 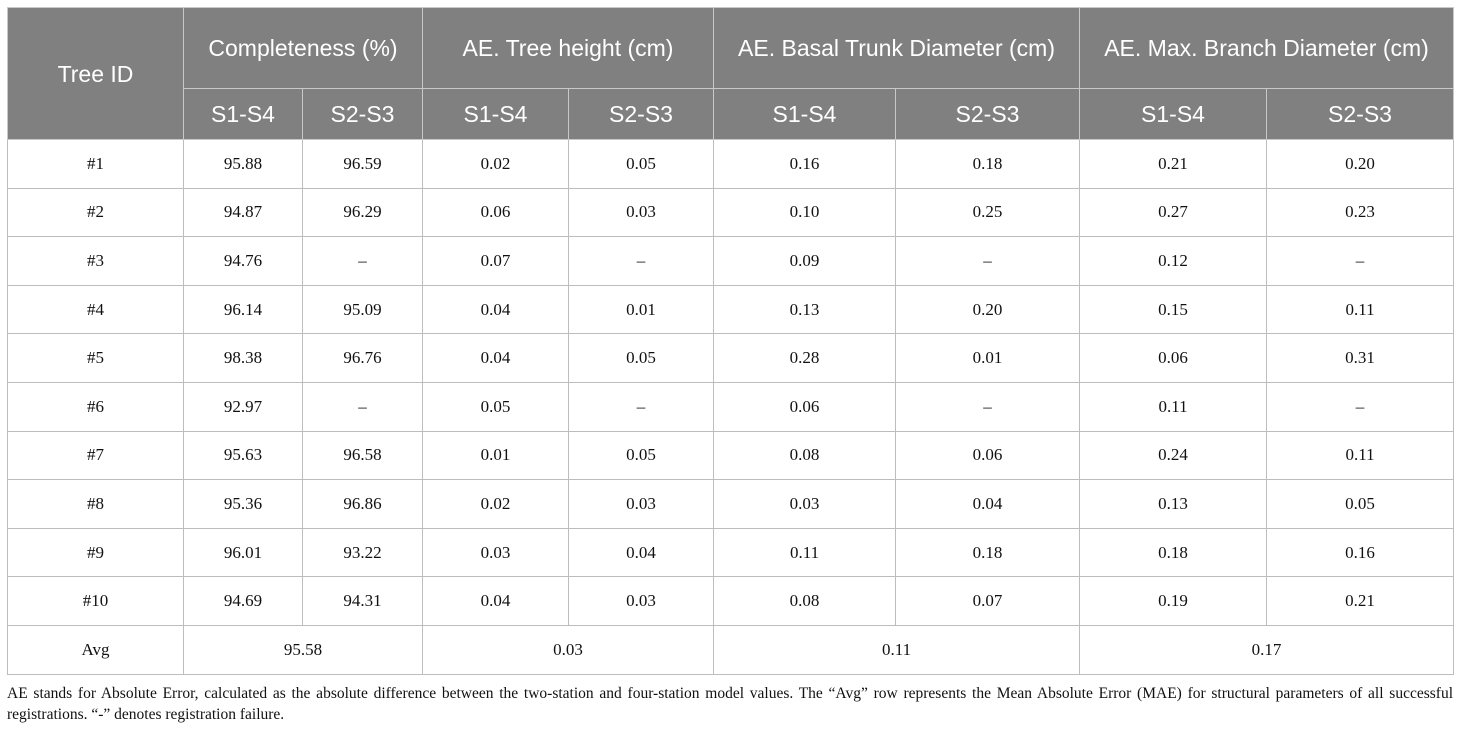 What do you see at coordinates (95, 455) in the screenshot?
I see `tree-id-cell: #7` at bounding box center [95, 455].